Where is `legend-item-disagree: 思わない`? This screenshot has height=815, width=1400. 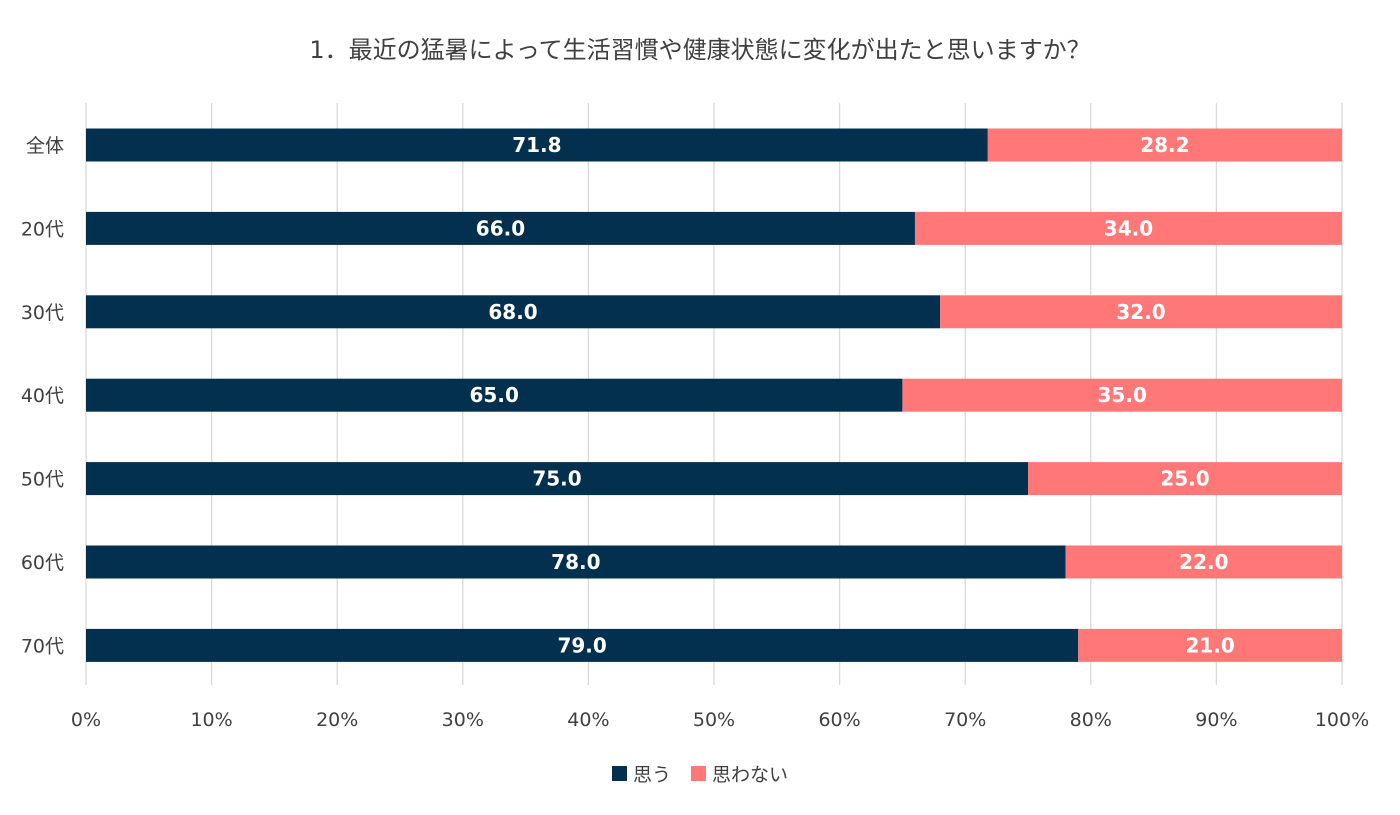 legend-item-disagree: 思わない is located at coordinates (739, 773).